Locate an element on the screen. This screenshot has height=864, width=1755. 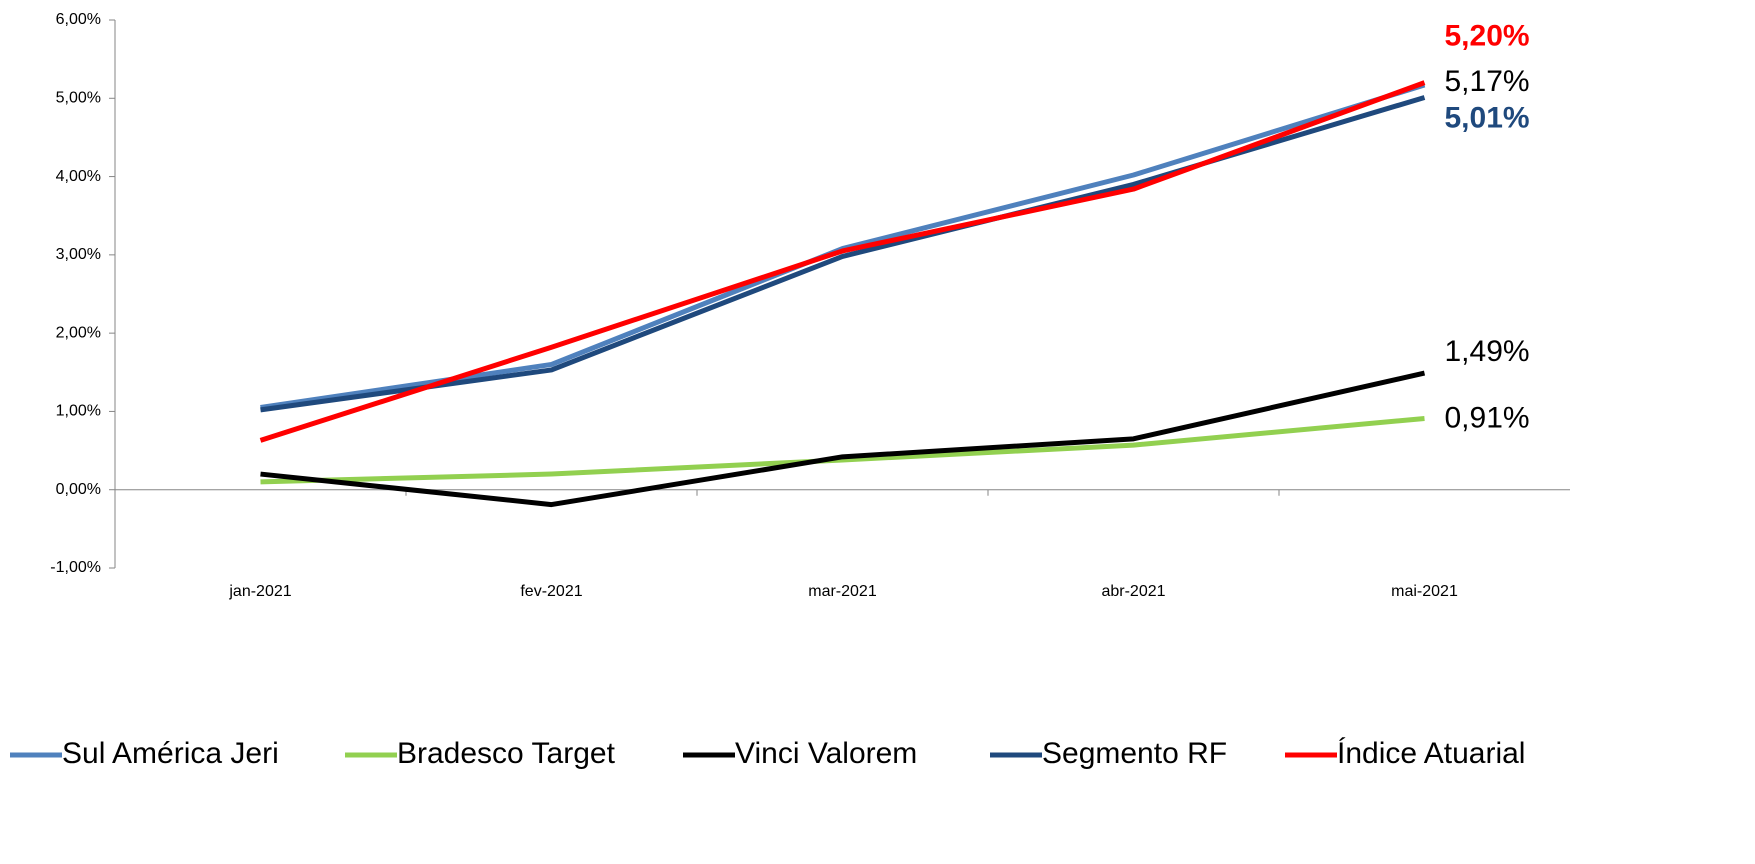
value-label: 5,17% is located at coordinates (1487, 81).